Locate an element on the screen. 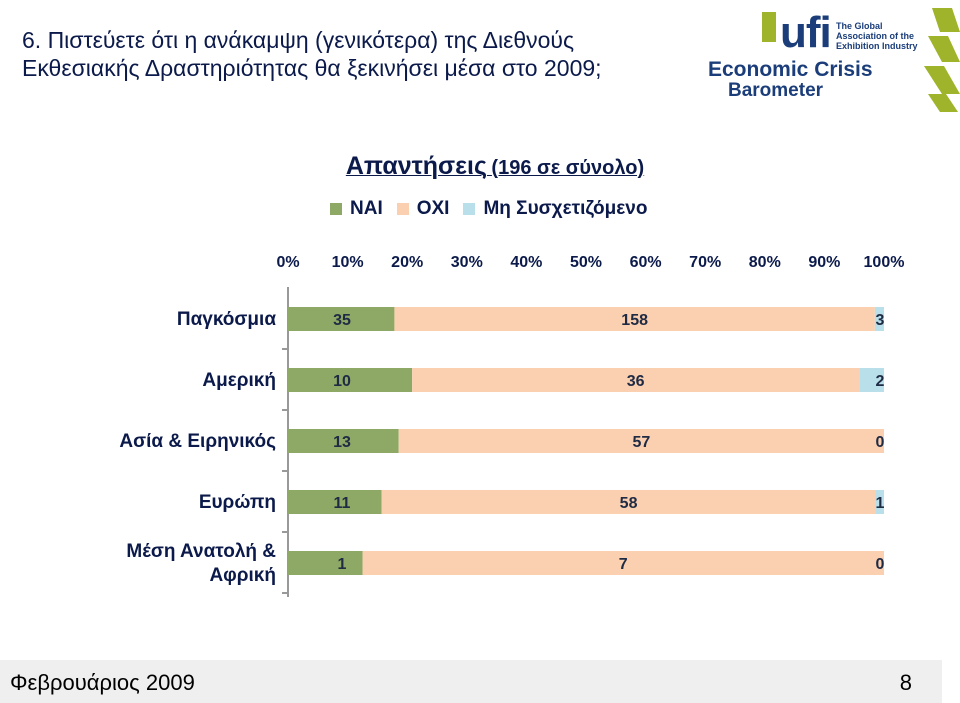  data-label: 3 is located at coordinates (880, 320).